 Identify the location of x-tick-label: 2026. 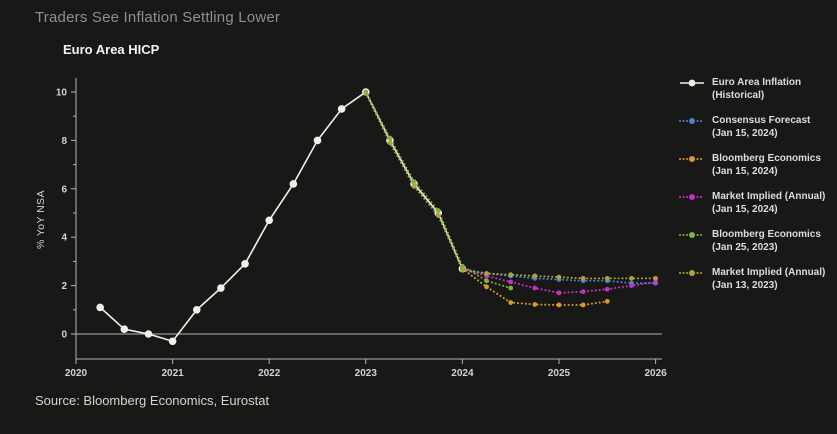
(655, 373).